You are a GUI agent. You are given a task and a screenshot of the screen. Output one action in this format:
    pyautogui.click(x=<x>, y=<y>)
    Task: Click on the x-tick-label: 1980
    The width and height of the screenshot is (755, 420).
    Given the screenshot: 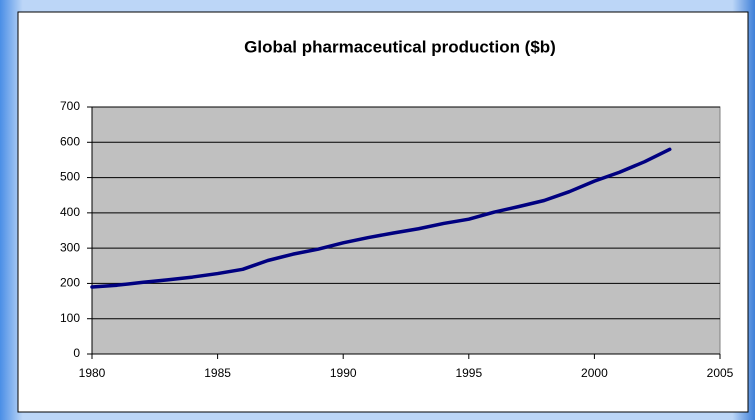 What is the action you would take?
    pyautogui.click(x=92, y=373)
    